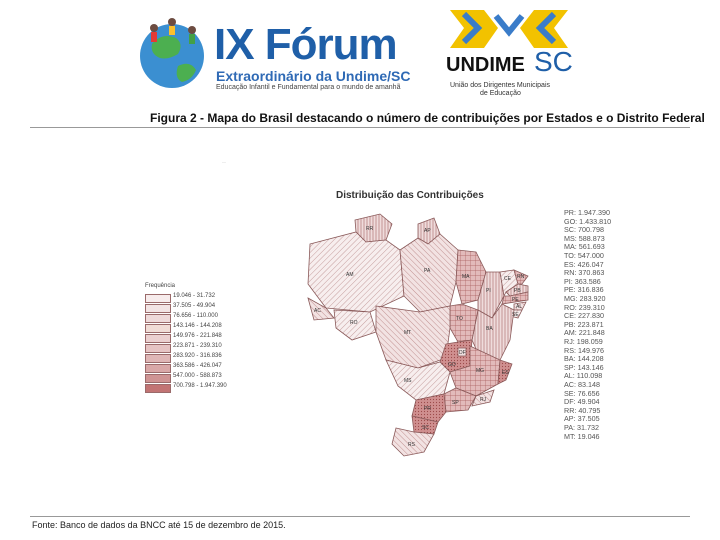 The width and height of the screenshot is (720, 540). Describe the element at coordinates (194, 296) in the screenshot. I see `legend-label: 19.046 - 31.732` at that location.